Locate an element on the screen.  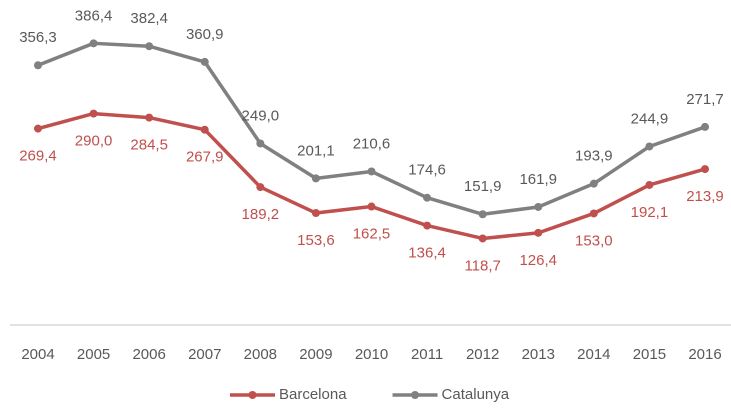
data-label: 174,6 is located at coordinates (427, 170).